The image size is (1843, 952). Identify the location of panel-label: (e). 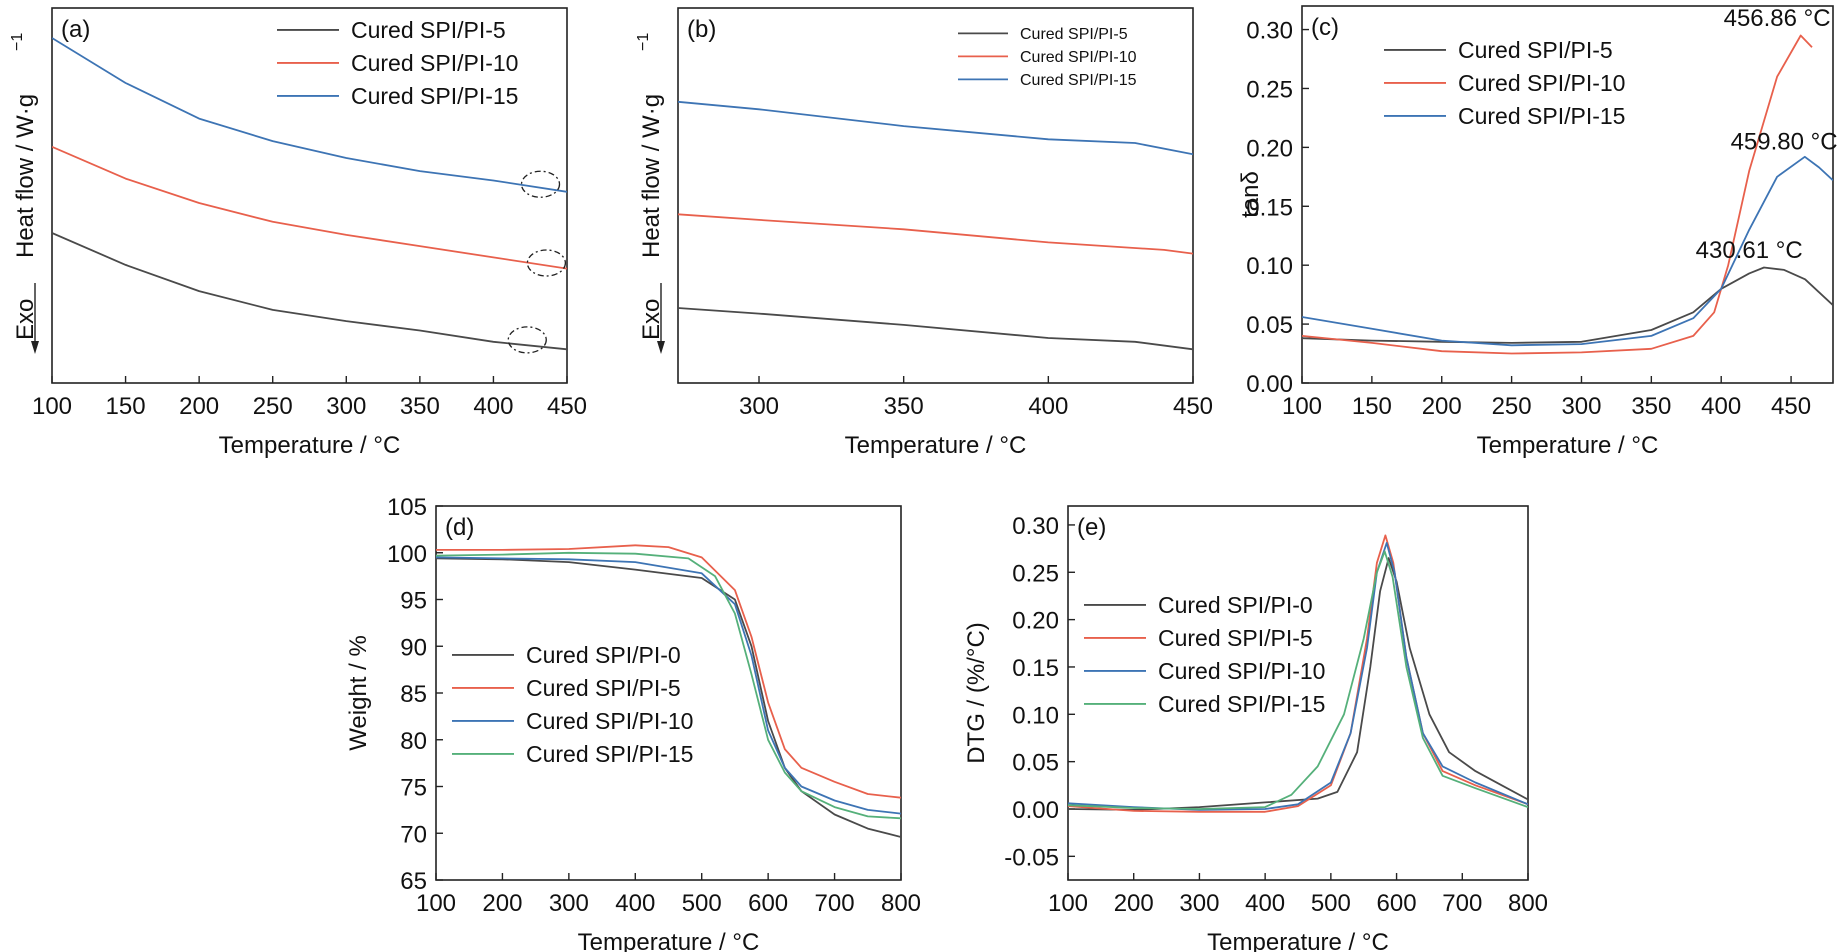
(1091, 527).